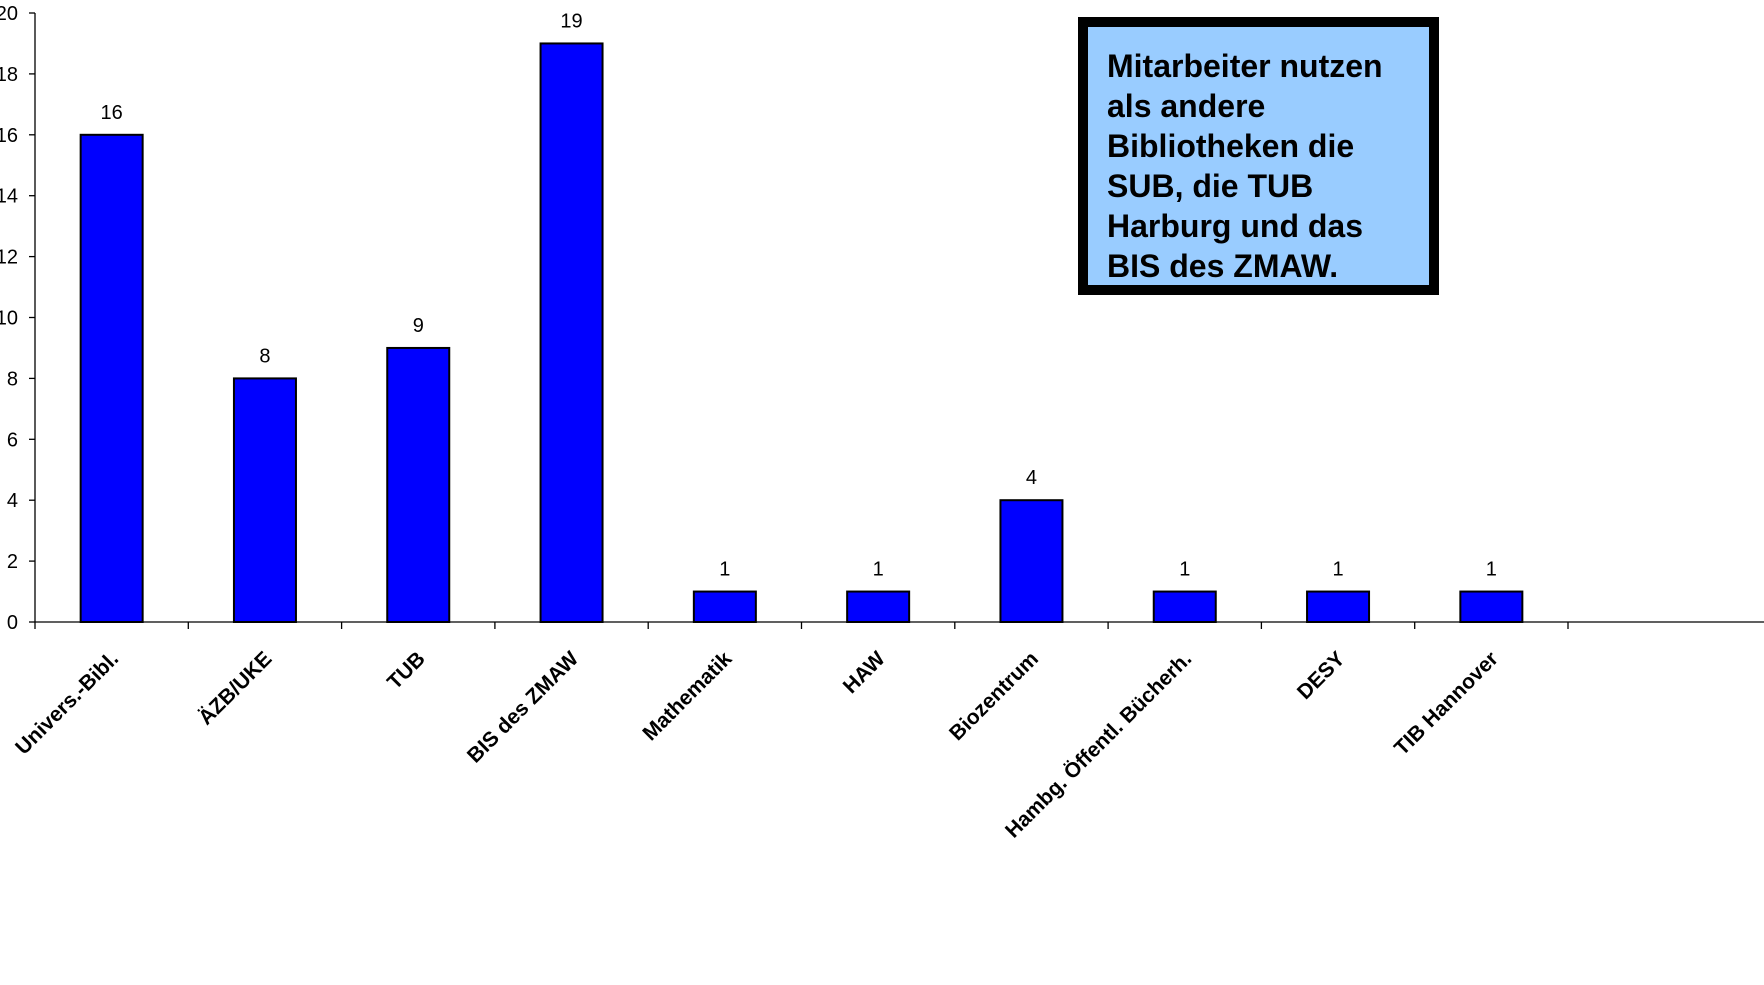 The height and width of the screenshot is (985, 1764). What do you see at coordinates (12, 562) in the screenshot?
I see `y-tick-label: 2` at bounding box center [12, 562].